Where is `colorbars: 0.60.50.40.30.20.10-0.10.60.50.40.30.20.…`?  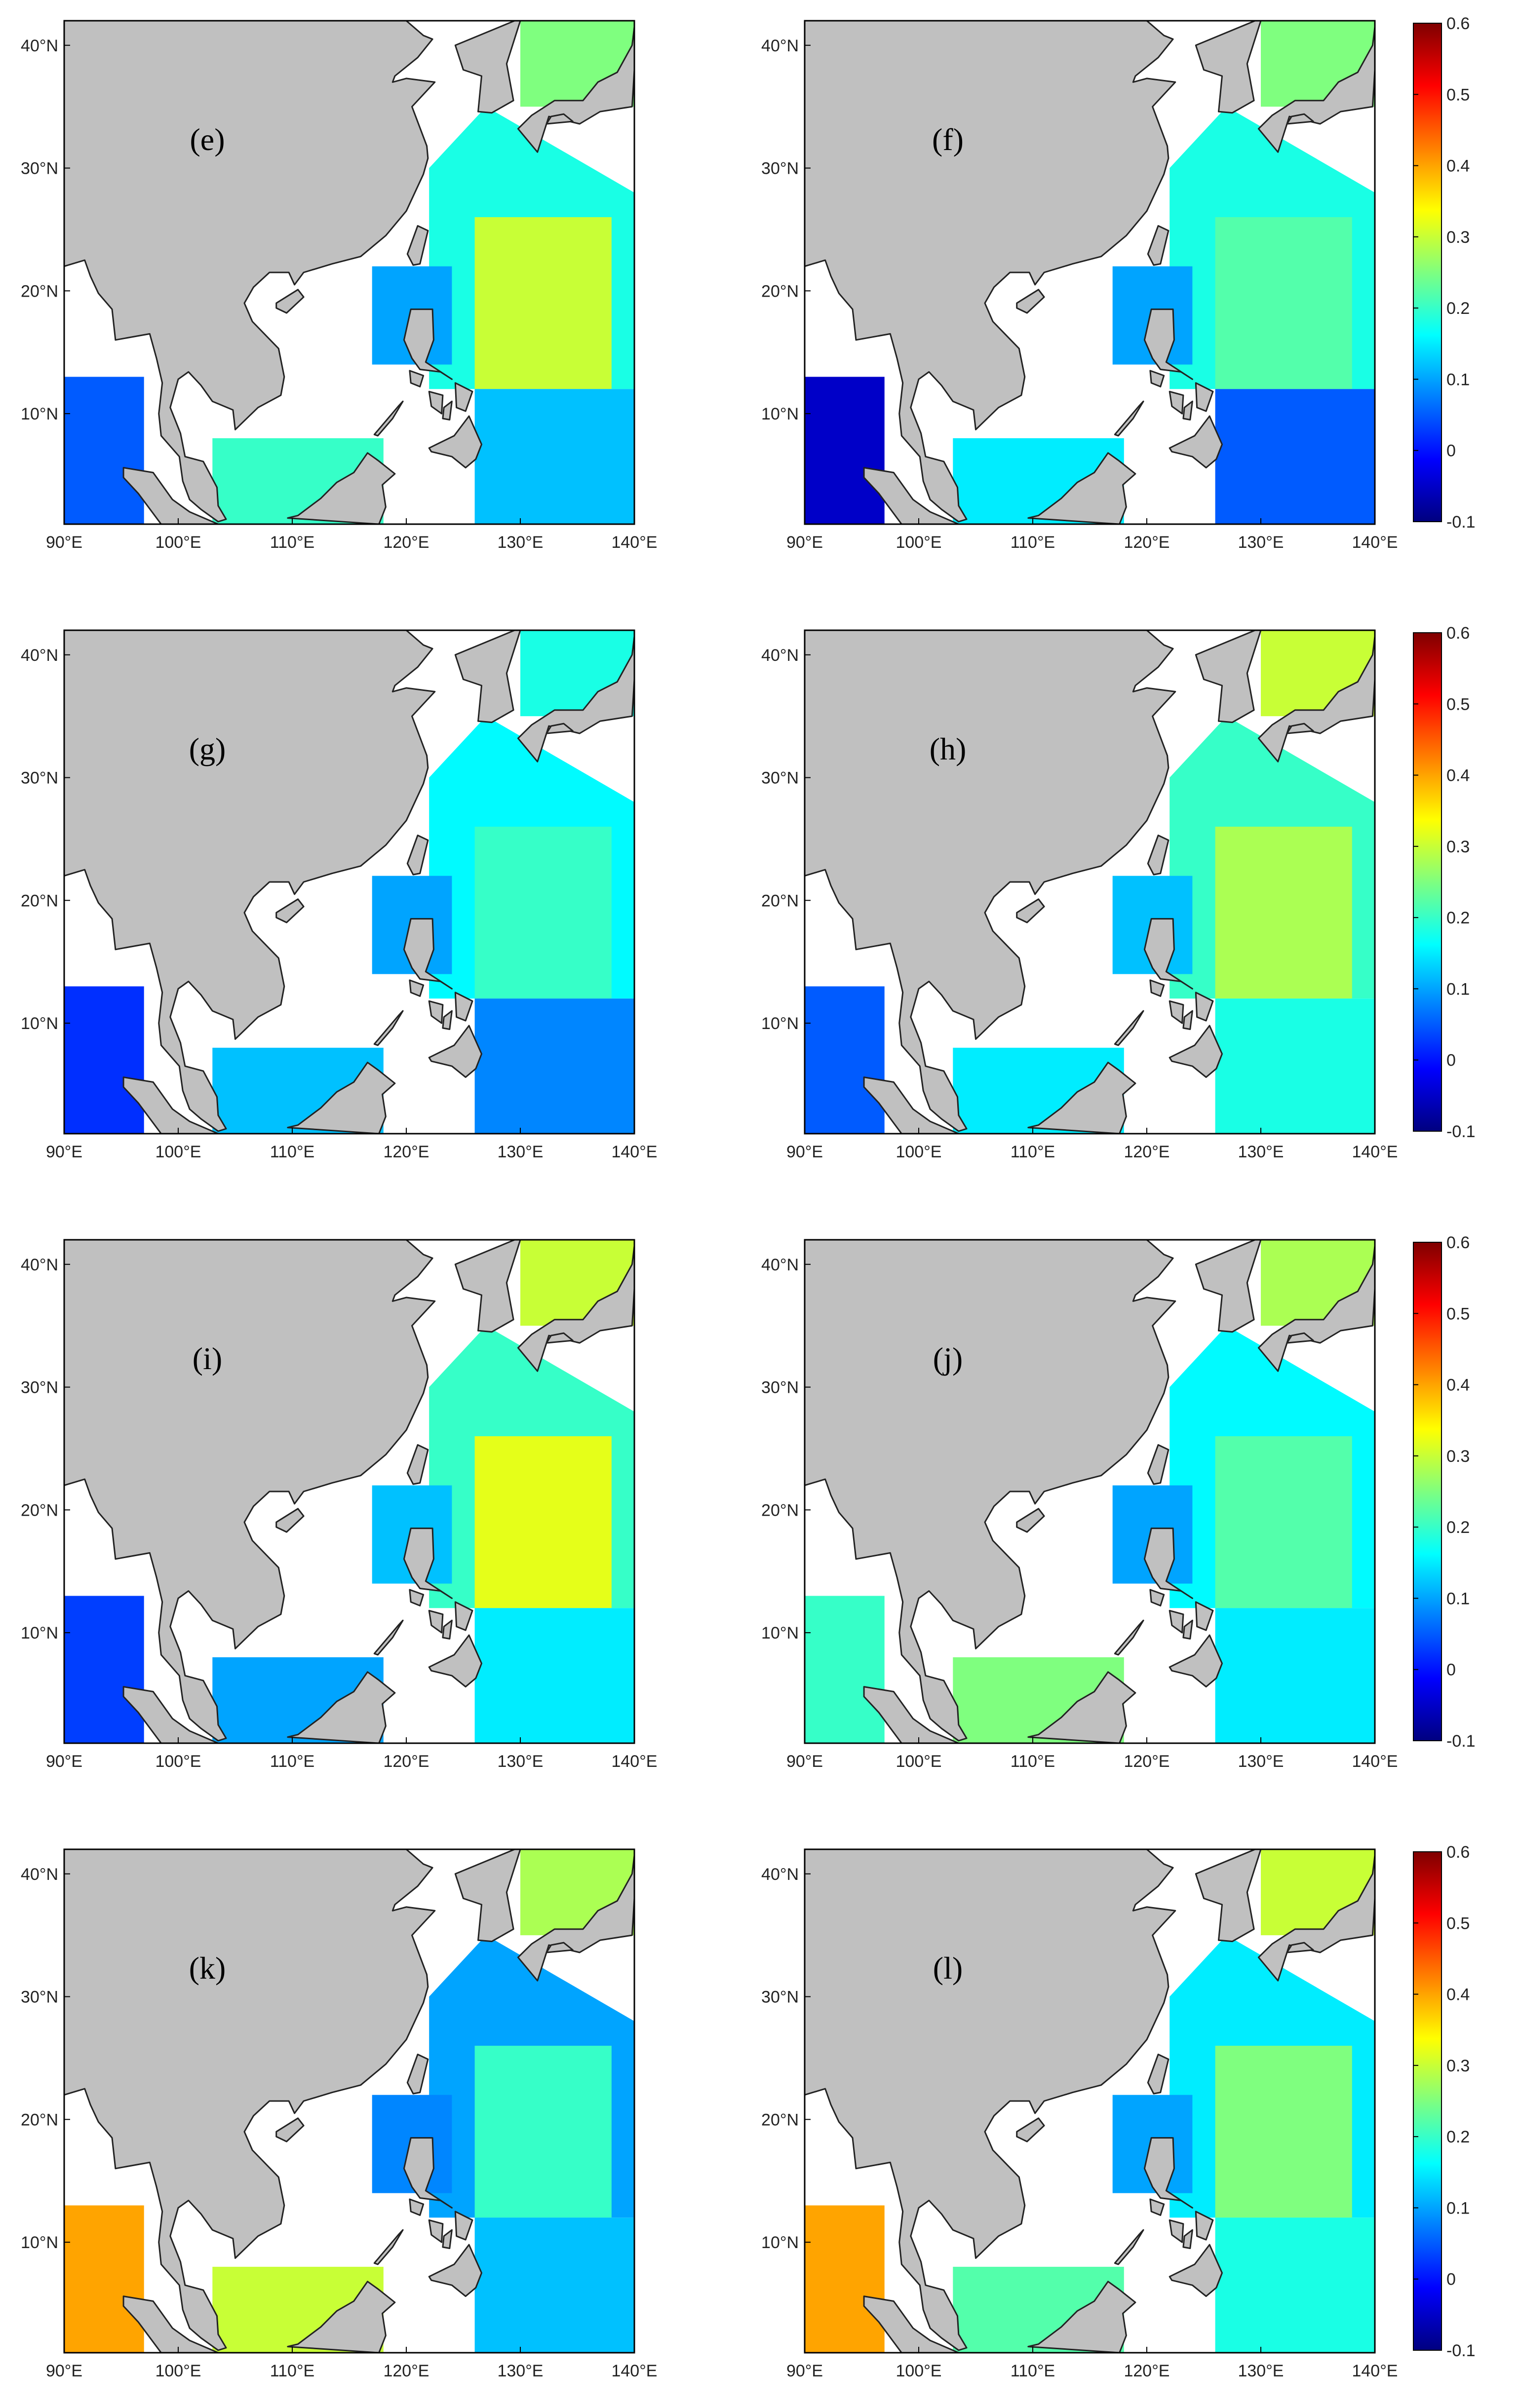
colorbars: 0.60.50.40.30.20.10-0.10.60.50.40.30.20.… is located at coordinates (1444, 1187).